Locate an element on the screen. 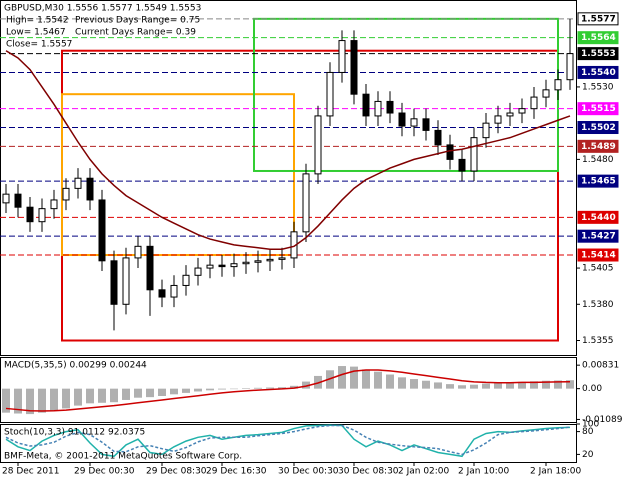 The height and width of the screenshot is (480, 640). x-tick-label: 29 Dec 16:30 is located at coordinates (236, 472).